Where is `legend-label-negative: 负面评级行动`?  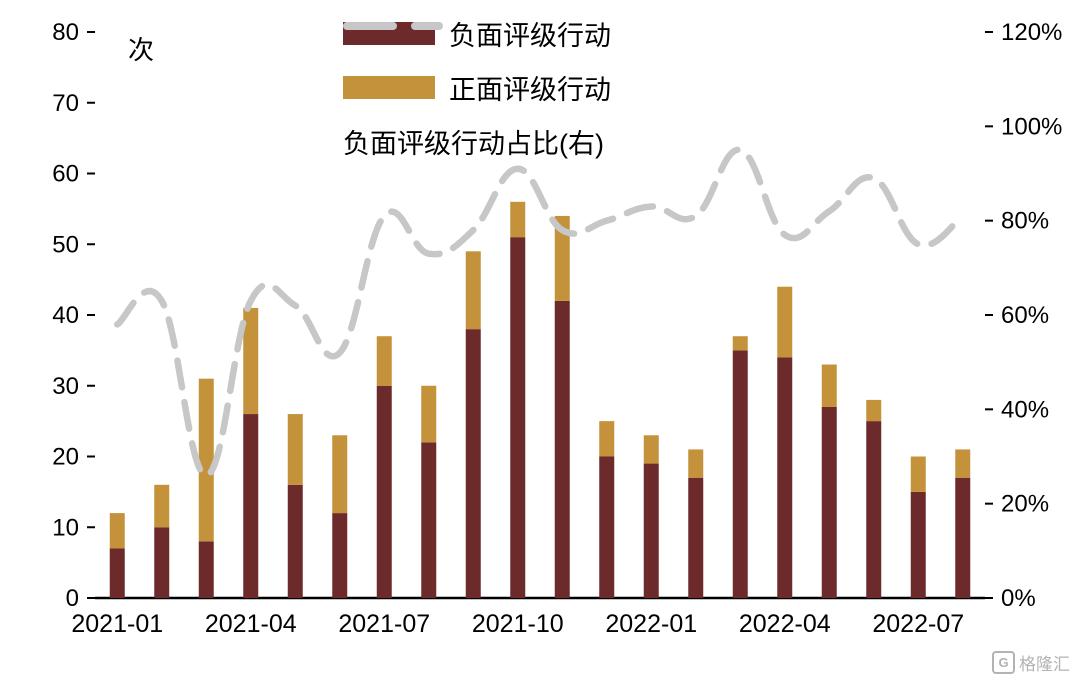
legend-label-negative: 负面评级行动 is located at coordinates (530, 36).